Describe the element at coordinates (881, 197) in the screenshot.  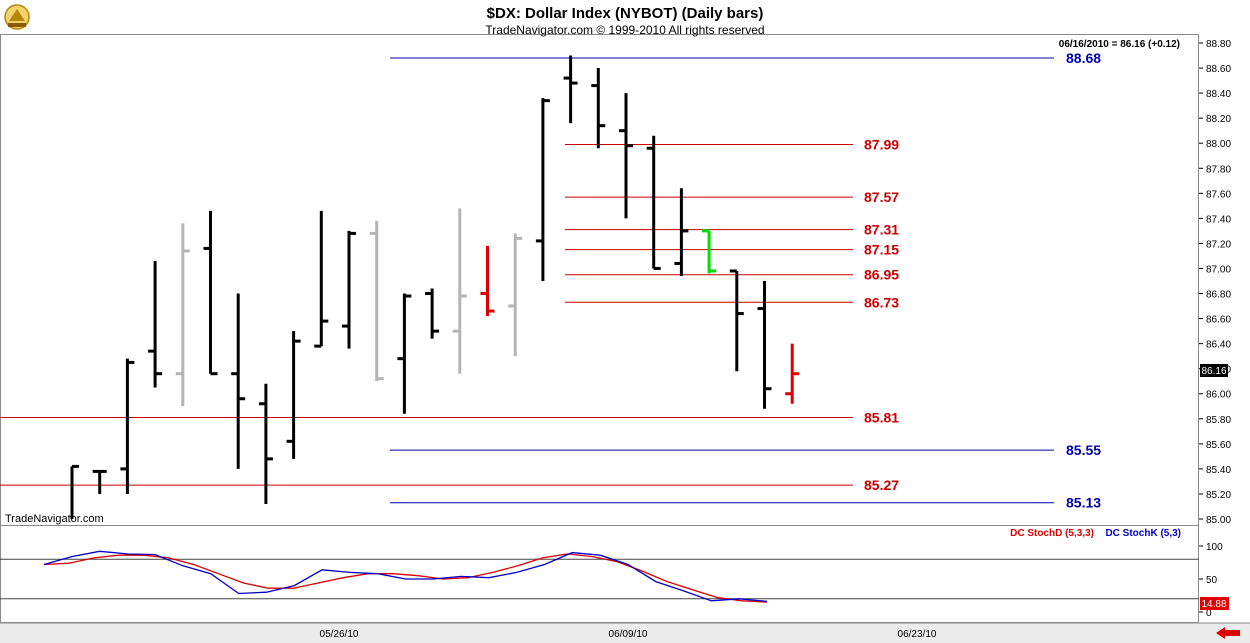
I see `level-label: 87.57` at that location.